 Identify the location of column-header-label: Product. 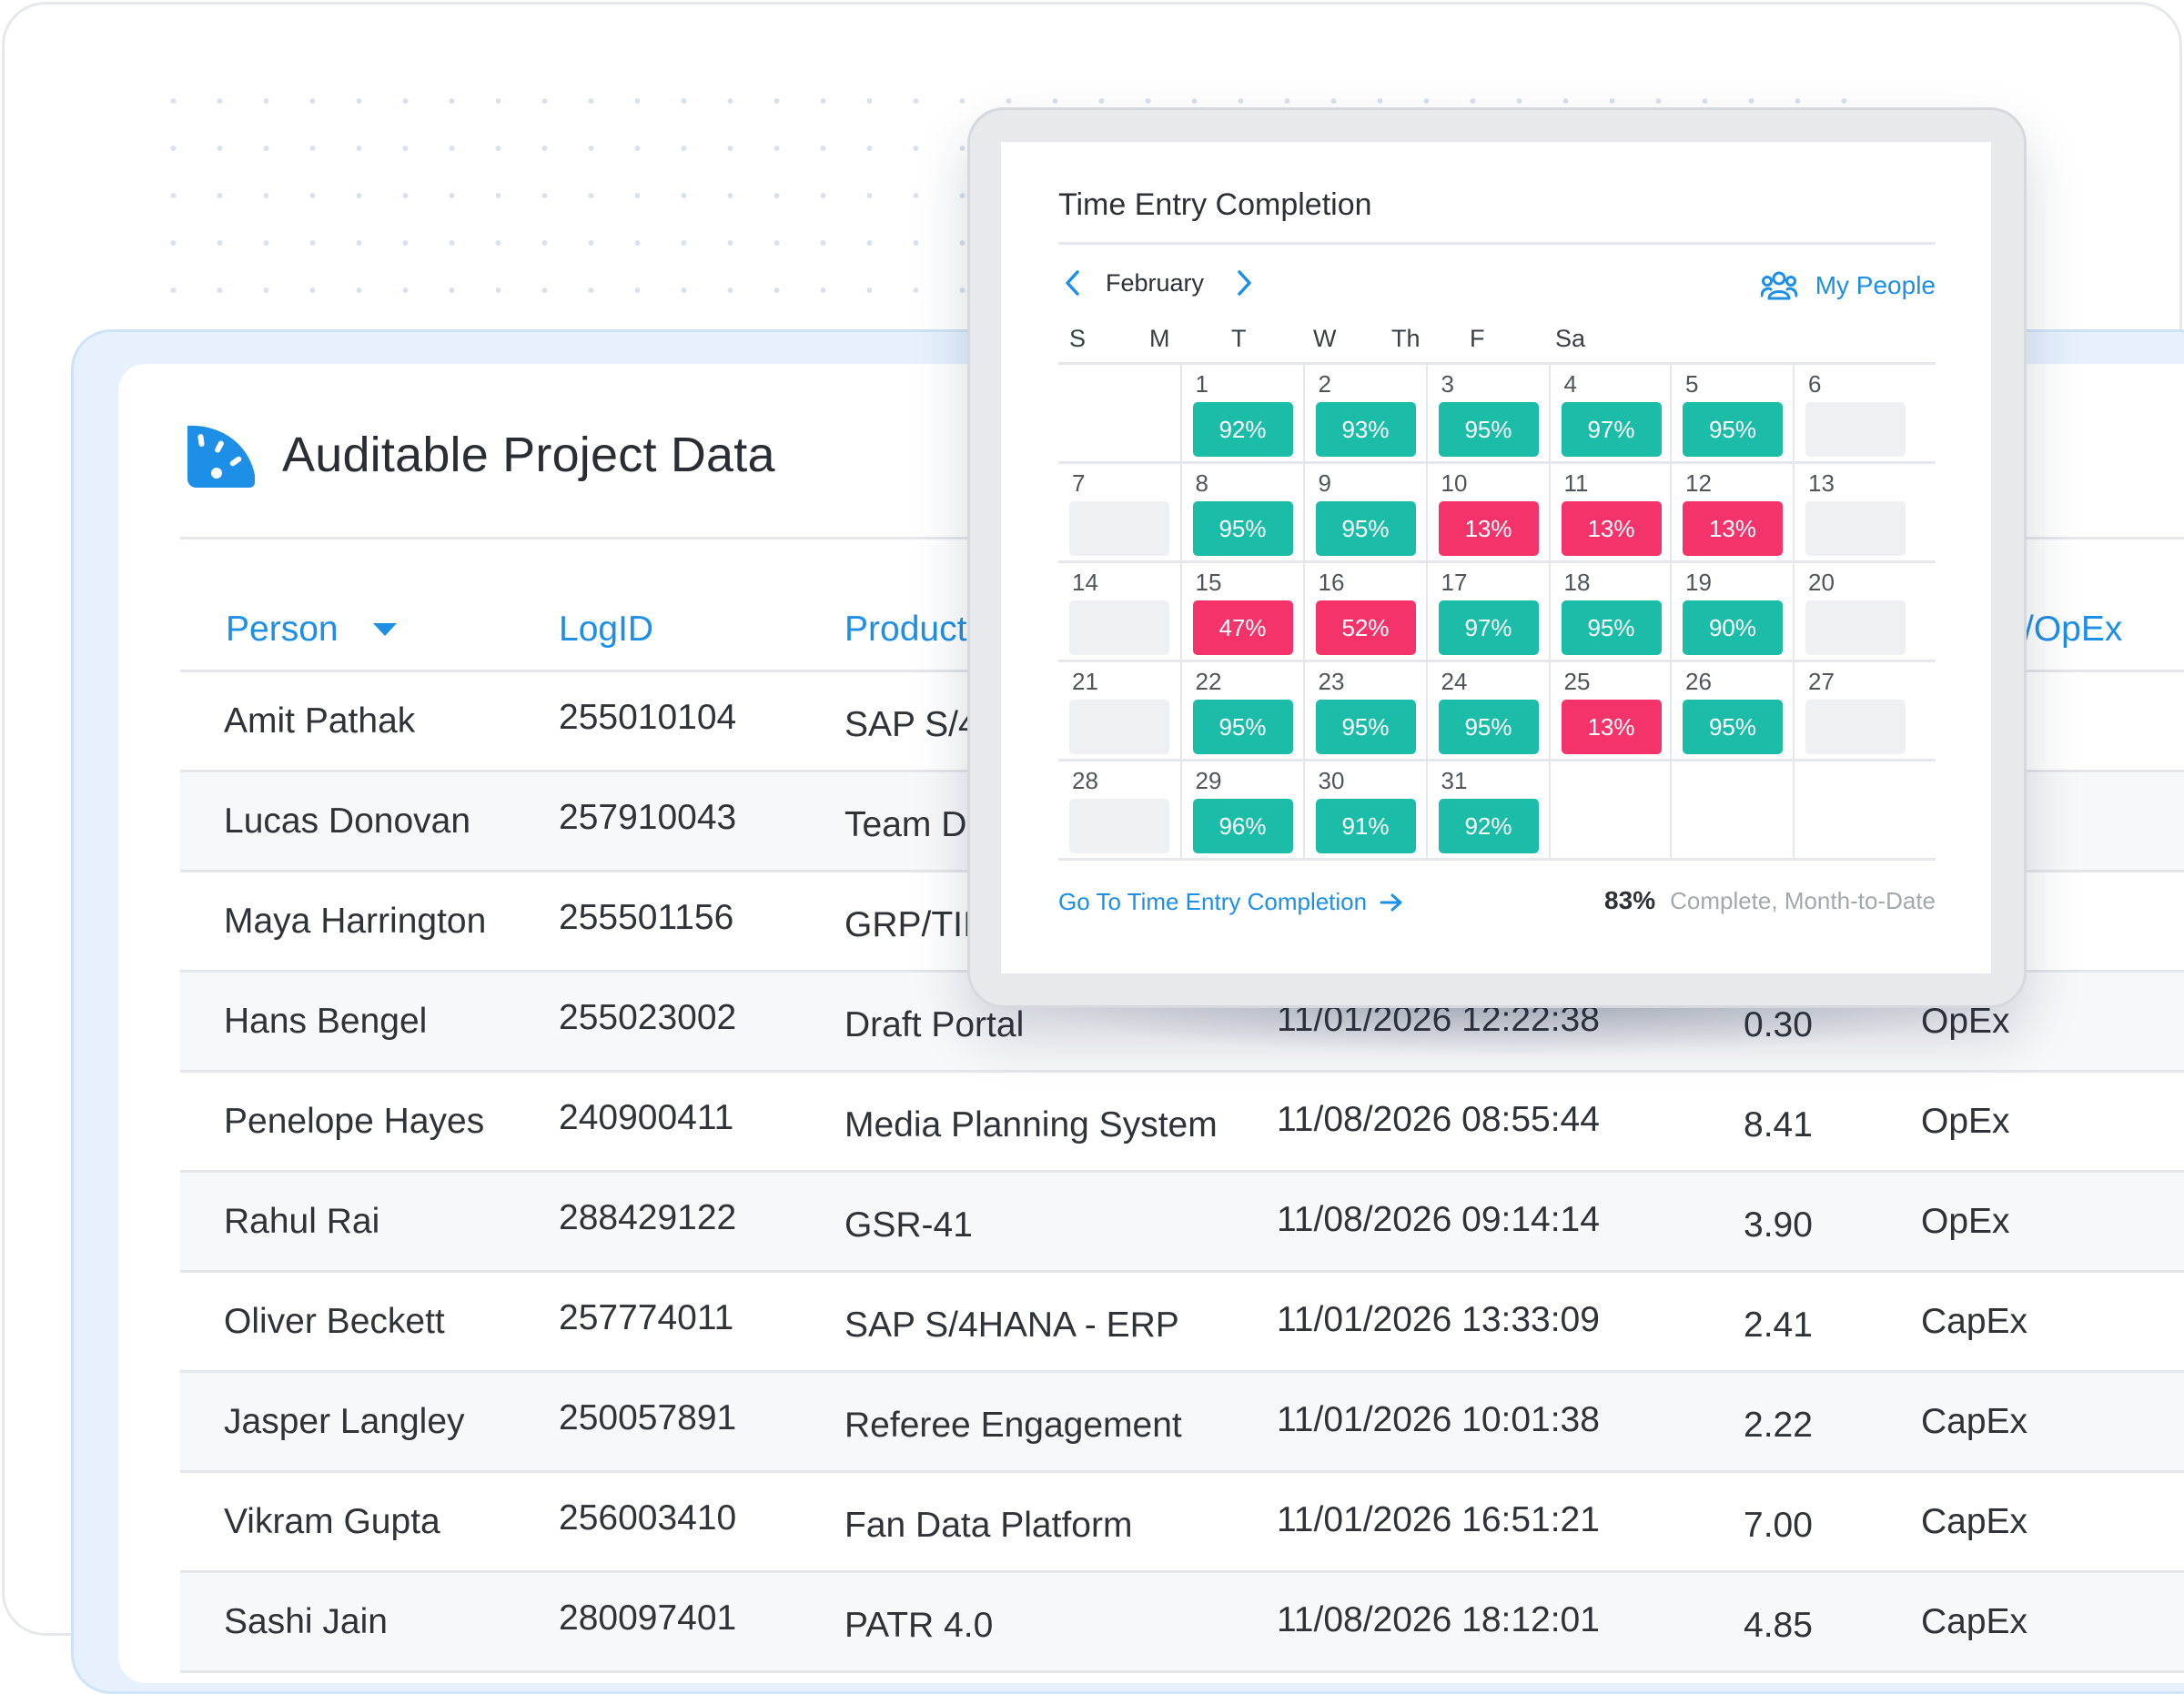
(906, 629).